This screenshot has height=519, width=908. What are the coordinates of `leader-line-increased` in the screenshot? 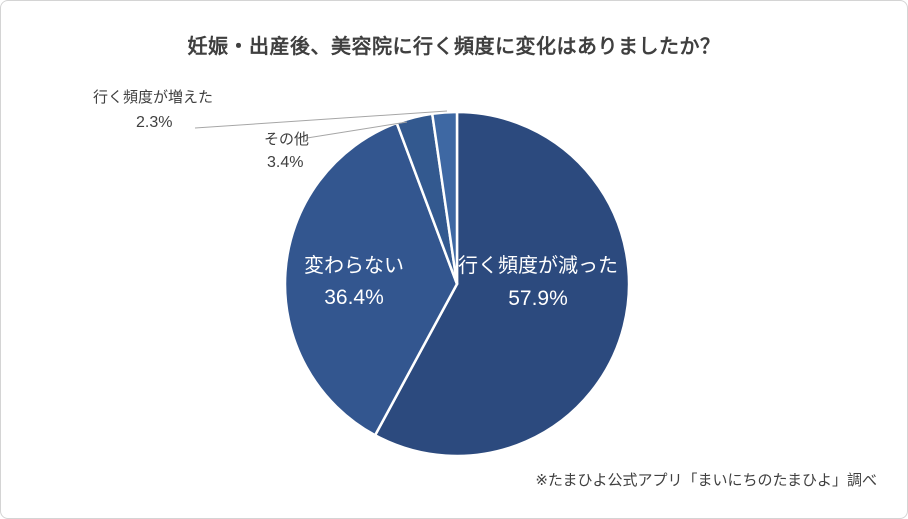 It's located at (321, 119).